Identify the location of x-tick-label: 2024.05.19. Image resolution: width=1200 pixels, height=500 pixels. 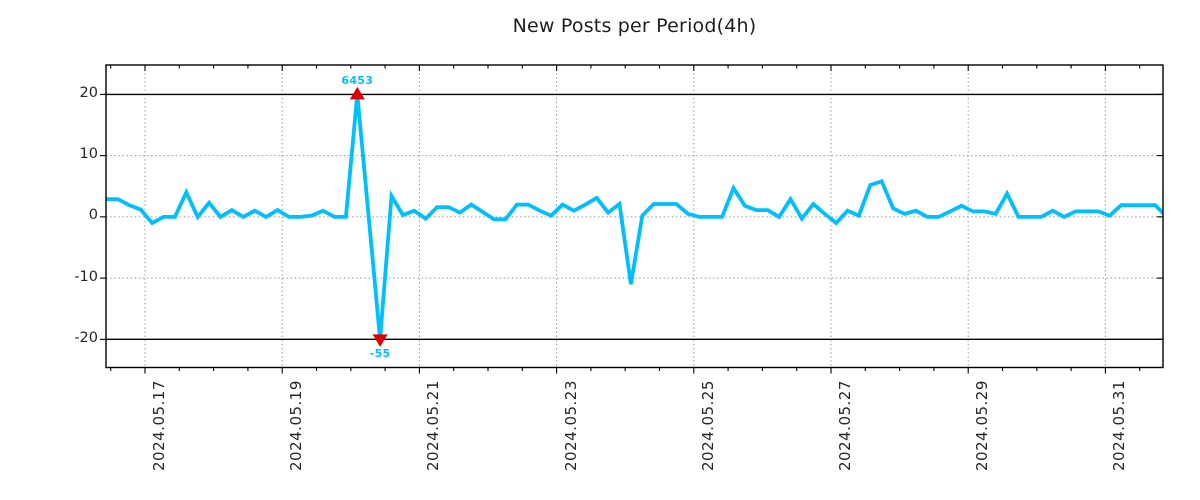
(296, 425).